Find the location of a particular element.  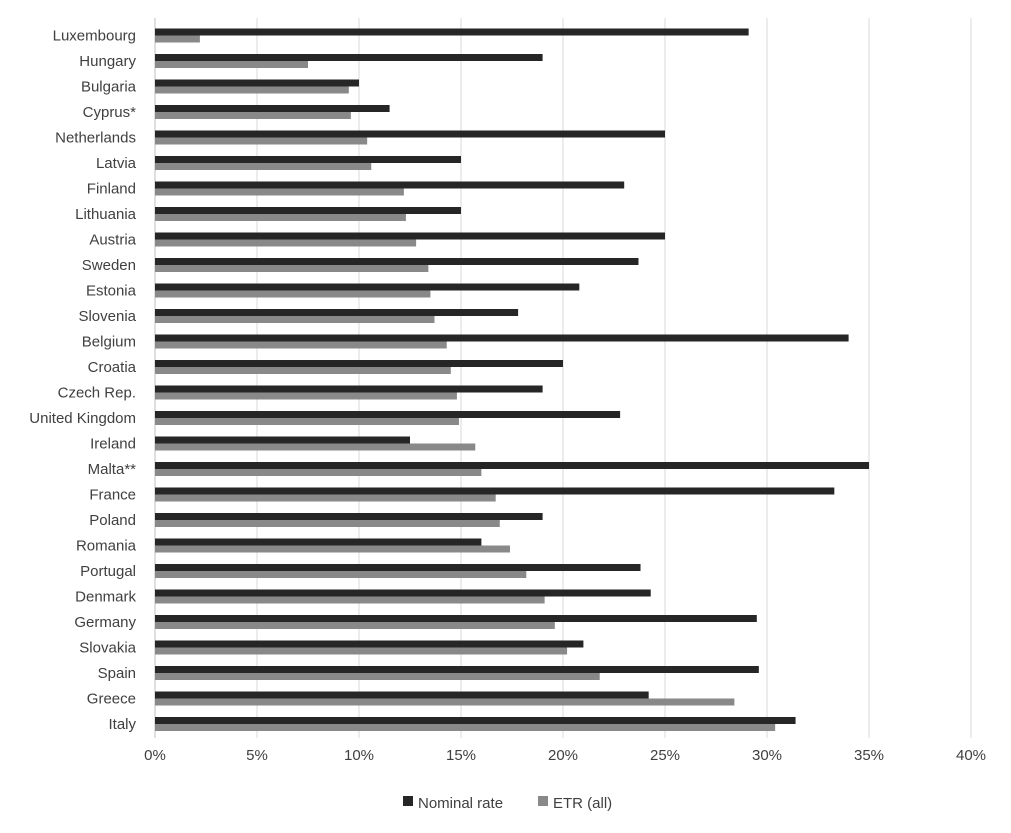

category-label: Hungary is located at coordinates (107, 61).